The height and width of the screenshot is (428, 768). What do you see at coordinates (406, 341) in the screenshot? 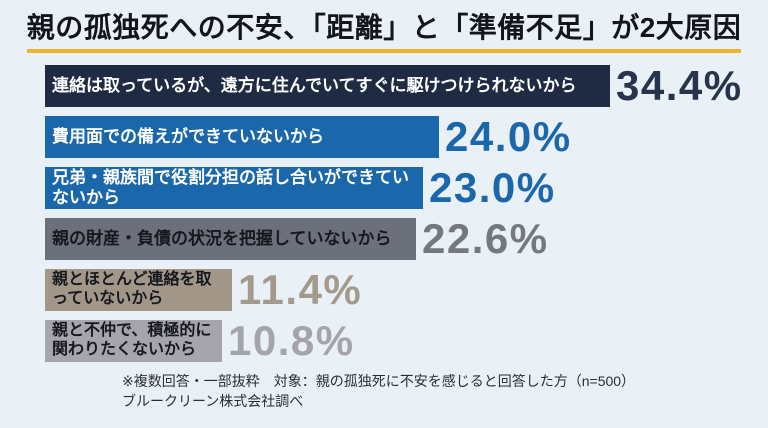
I see `bar-row: 親と不仲で、積極的に 関わりたくないから 10.8%` at bounding box center [406, 341].